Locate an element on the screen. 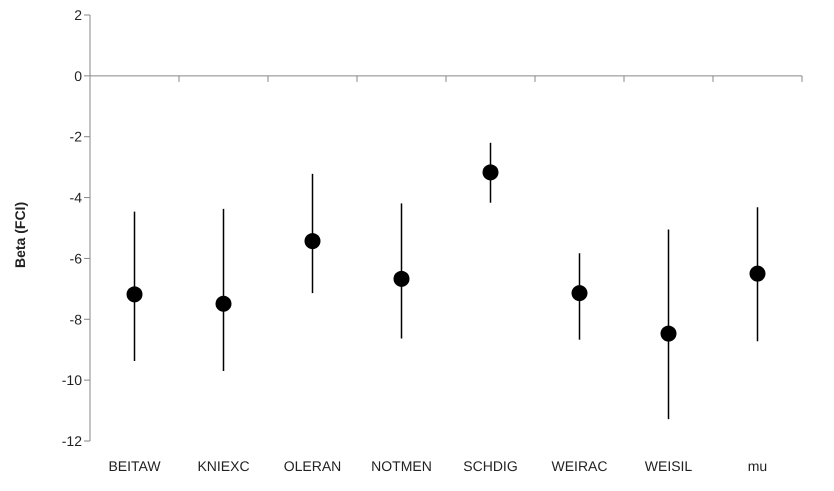  x-tick-label: WEIRAC is located at coordinates (580, 466).